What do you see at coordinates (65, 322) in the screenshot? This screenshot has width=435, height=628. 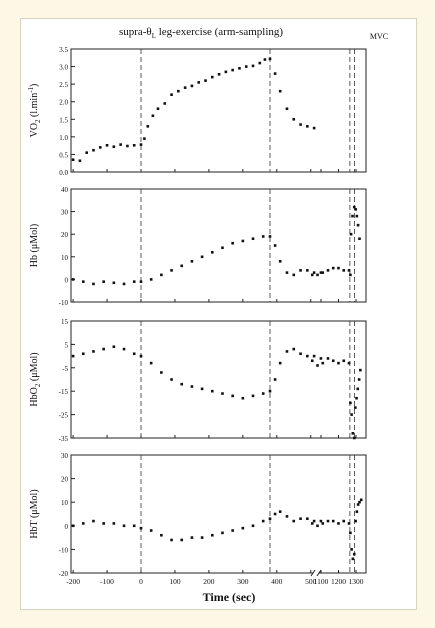 I see `y-tick-label: 15` at bounding box center [65, 322].